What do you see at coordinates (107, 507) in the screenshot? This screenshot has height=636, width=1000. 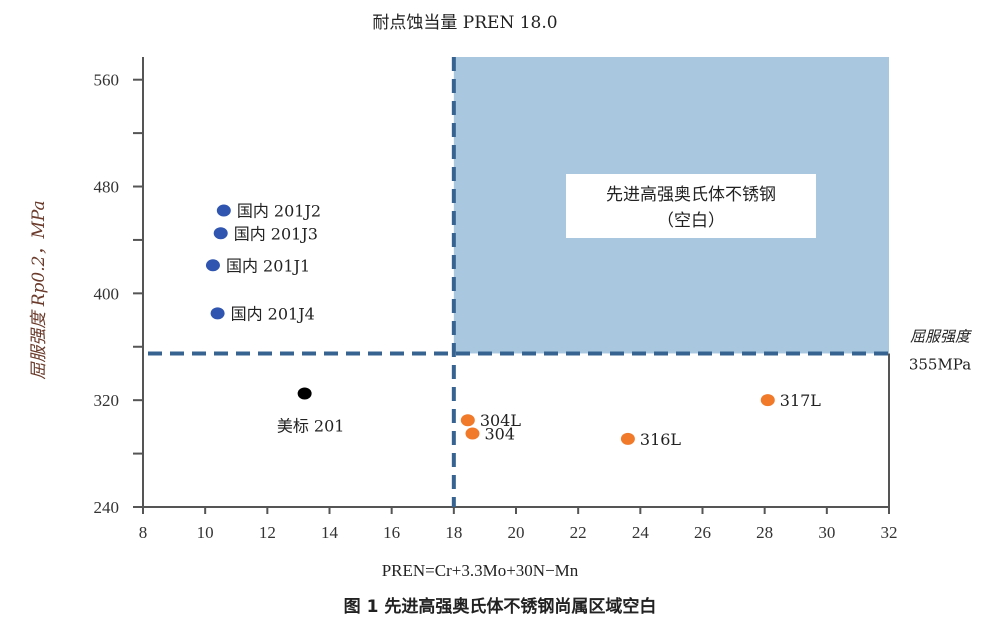 I see `y-tick-label: 240` at bounding box center [107, 507].